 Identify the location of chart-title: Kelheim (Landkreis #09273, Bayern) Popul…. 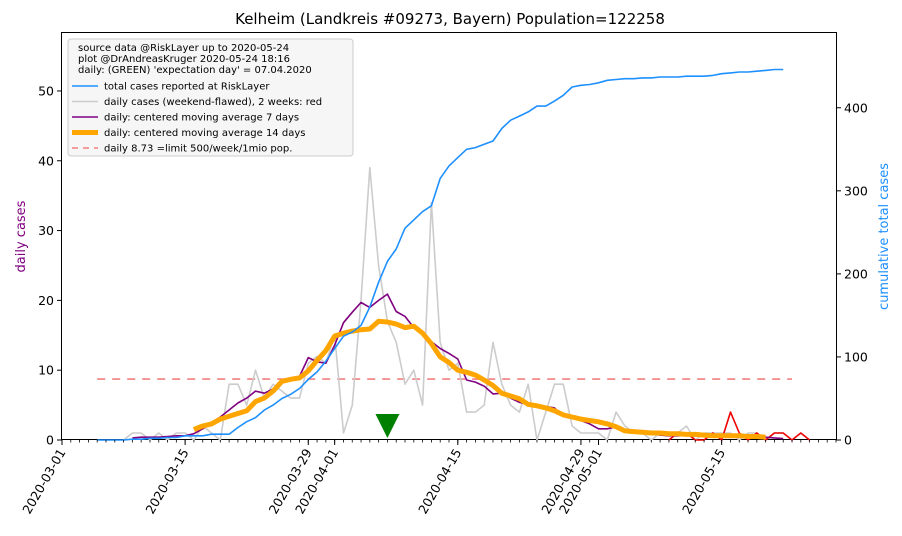
(450, 19).